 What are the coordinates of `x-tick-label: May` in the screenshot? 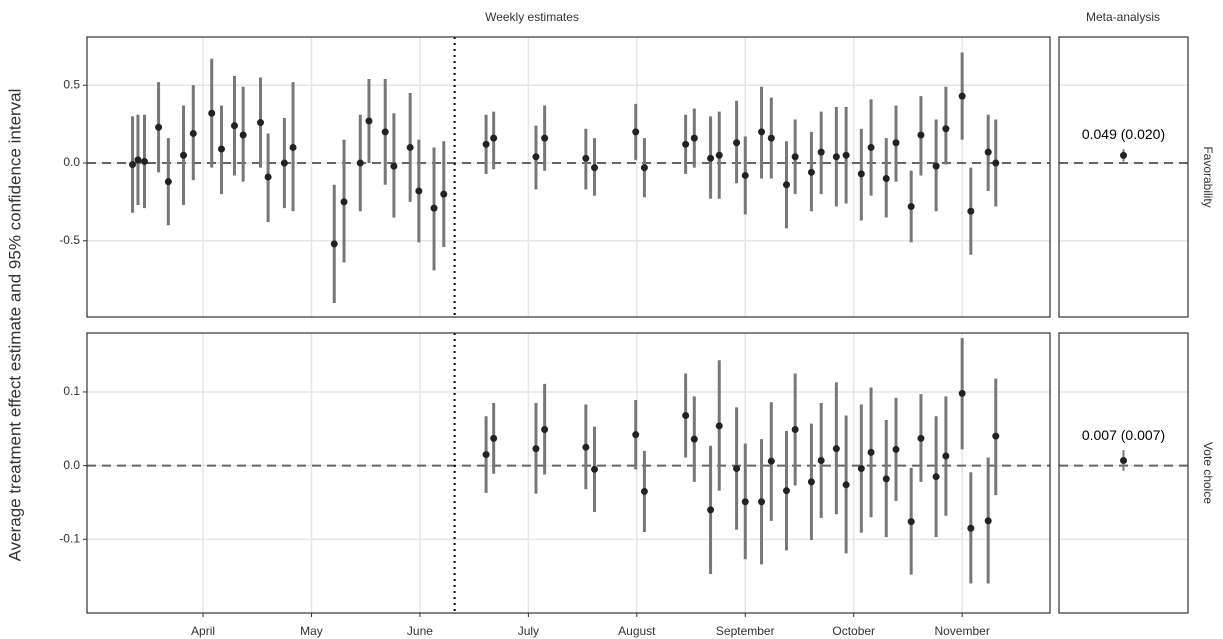 It's located at (311, 631).